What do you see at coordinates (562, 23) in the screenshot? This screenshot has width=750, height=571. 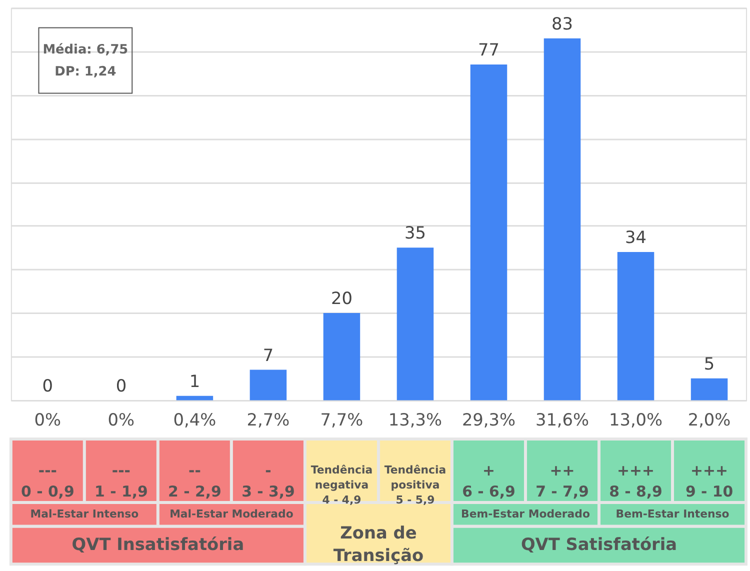 I see `data-label: 83` at bounding box center [562, 23].